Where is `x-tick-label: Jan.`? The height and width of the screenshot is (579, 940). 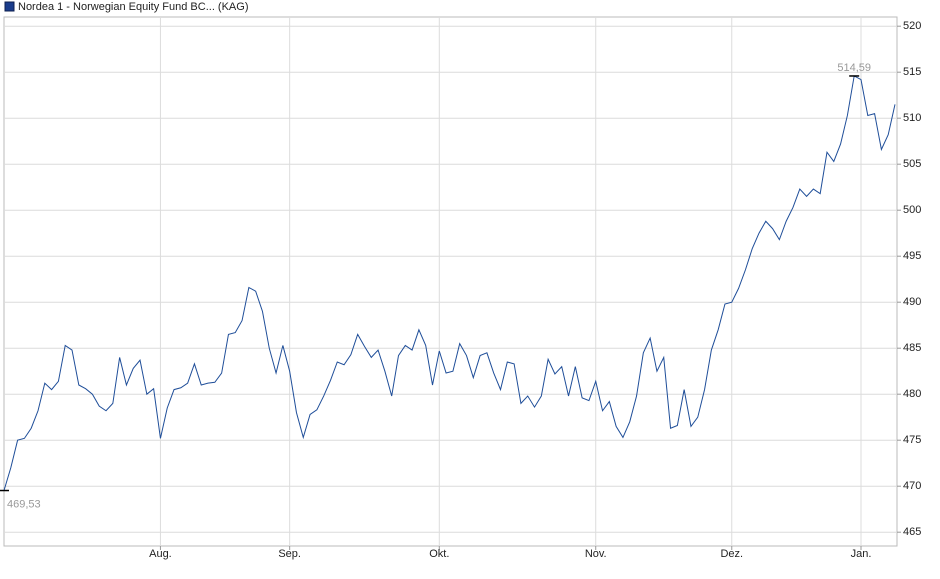 x-tick-label: Jan. is located at coordinates (861, 554).